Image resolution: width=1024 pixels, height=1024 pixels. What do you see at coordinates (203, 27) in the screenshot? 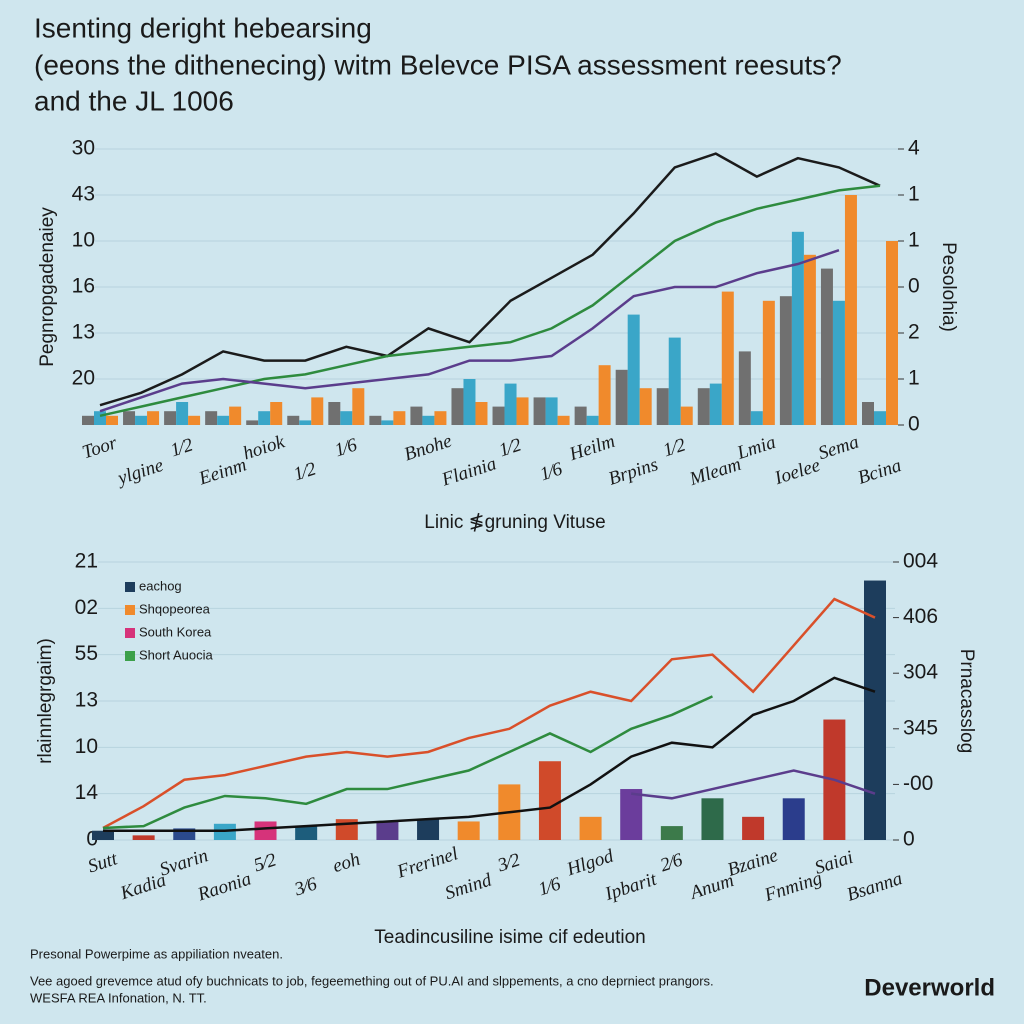
I see `title-line: Isenting deright hebearsing` at bounding box center [203, 27].